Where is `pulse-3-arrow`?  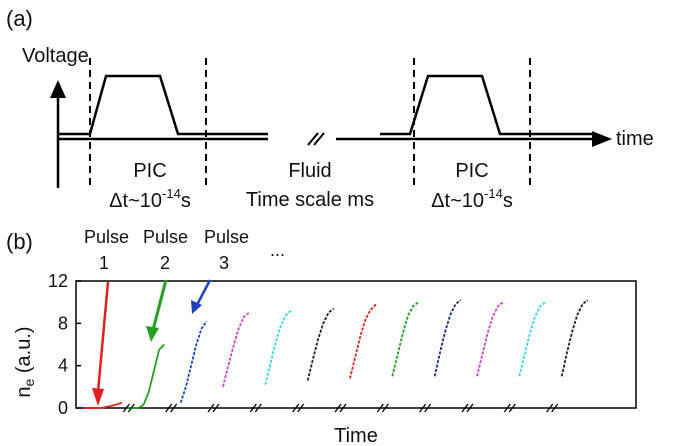
pulse-3-arrow is located at coordinates (203, 292).